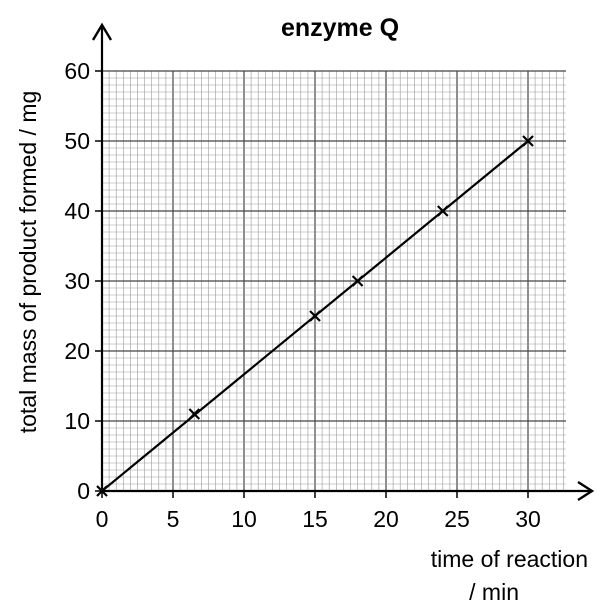 The width and height of the screenshot is (600, 609). Describe the element at coordinates (457, 519) in the screenshot. I see `x-tick-label: 25` at that location.